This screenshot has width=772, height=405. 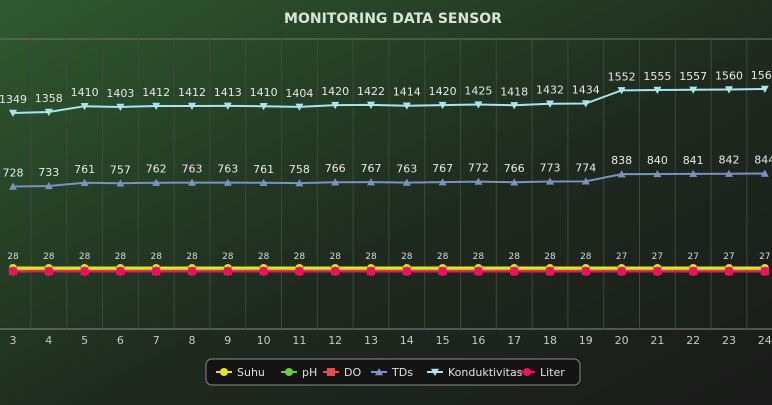 I want to click on data-label: 1432, so click(x=550, y=90).